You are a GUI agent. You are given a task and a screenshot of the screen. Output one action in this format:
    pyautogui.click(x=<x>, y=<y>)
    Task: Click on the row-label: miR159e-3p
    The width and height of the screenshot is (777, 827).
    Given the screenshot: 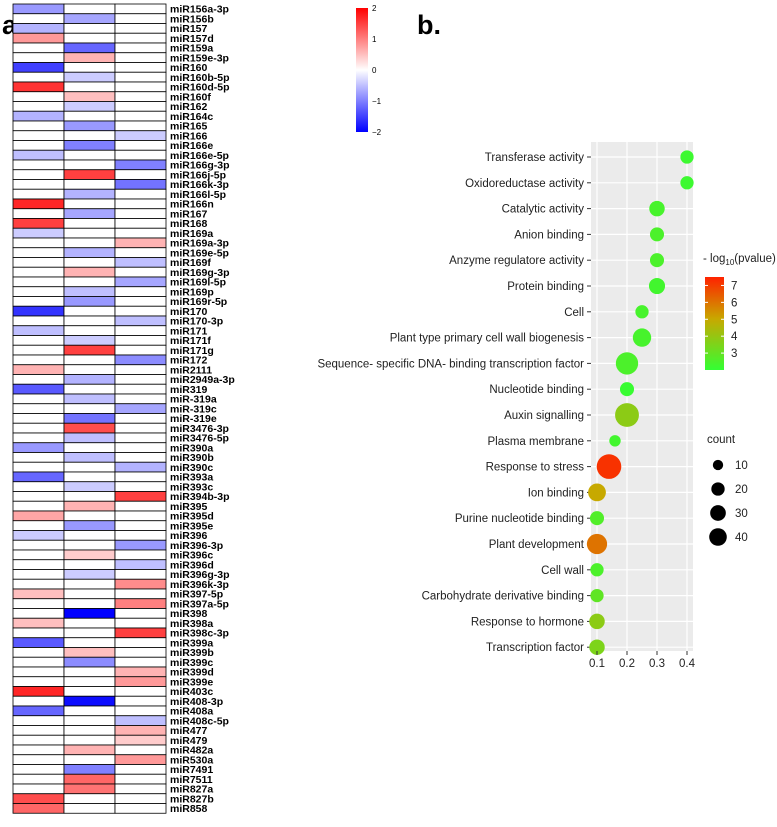 What is the action you would take?
    pyautogui.click(x=199, y=58)
    